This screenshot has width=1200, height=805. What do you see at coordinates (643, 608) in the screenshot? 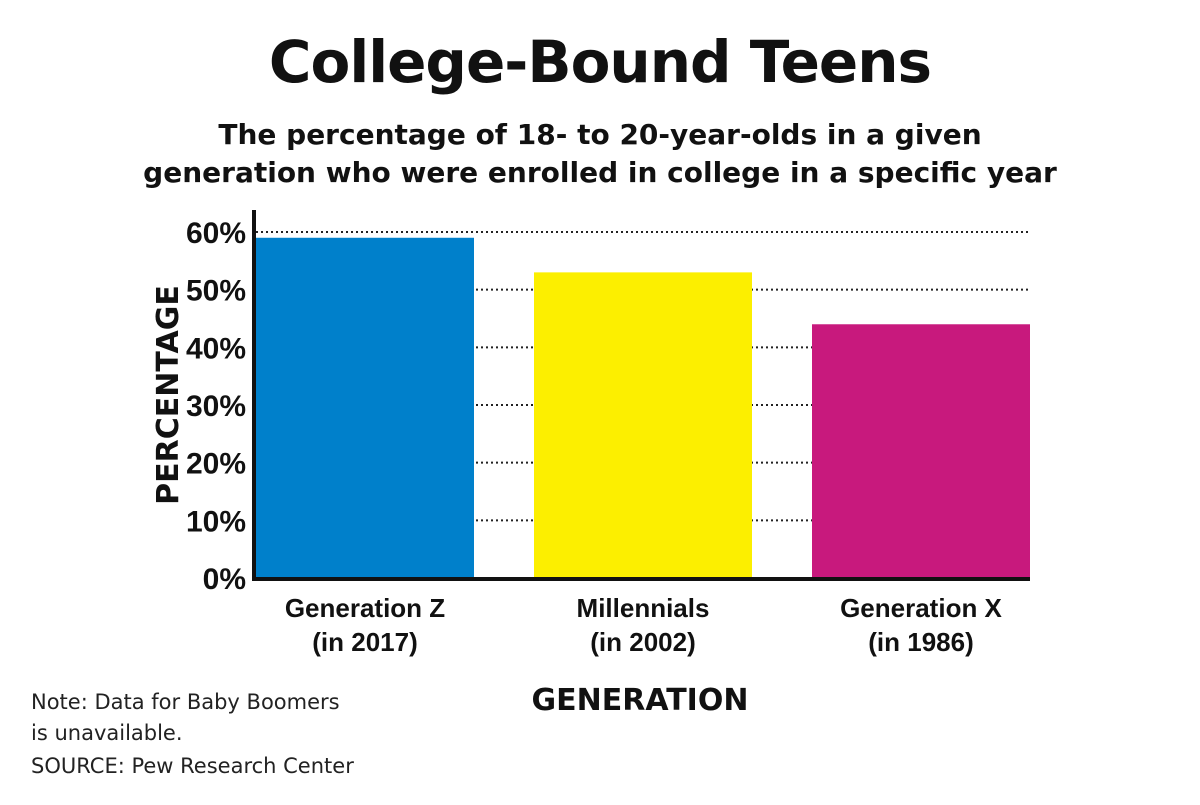
I see `x-category-label: Millennials` at bounding box center [643, 608].